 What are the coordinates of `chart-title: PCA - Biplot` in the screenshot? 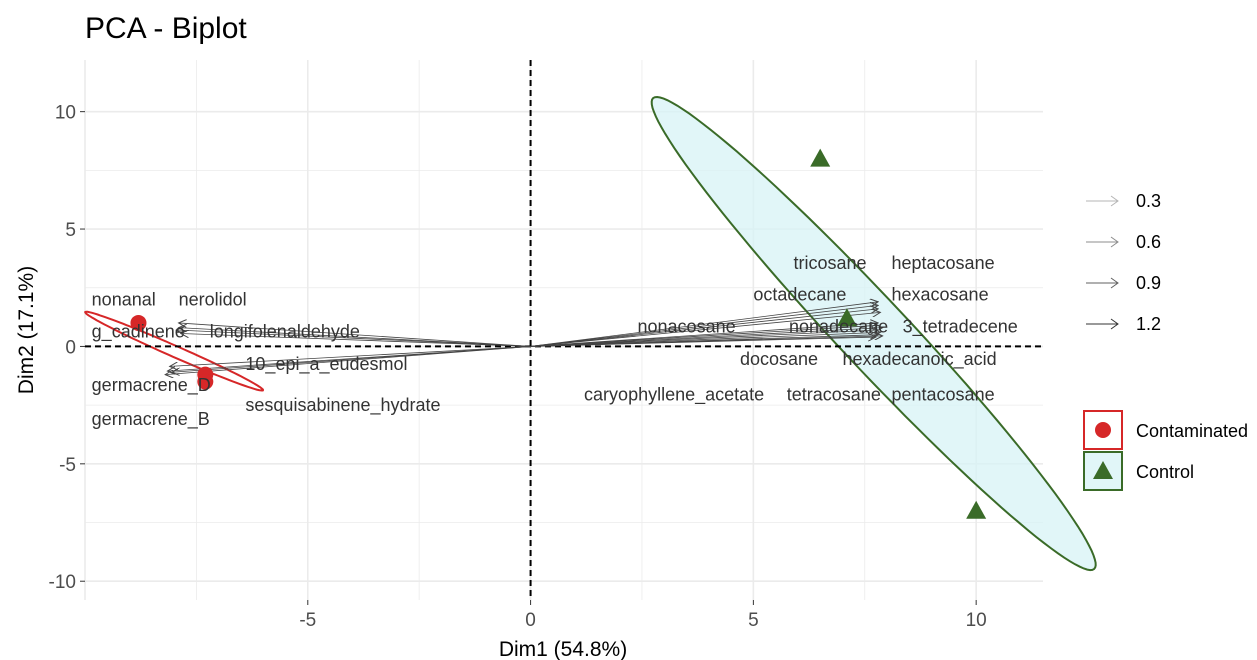 It's located at (166, 28).